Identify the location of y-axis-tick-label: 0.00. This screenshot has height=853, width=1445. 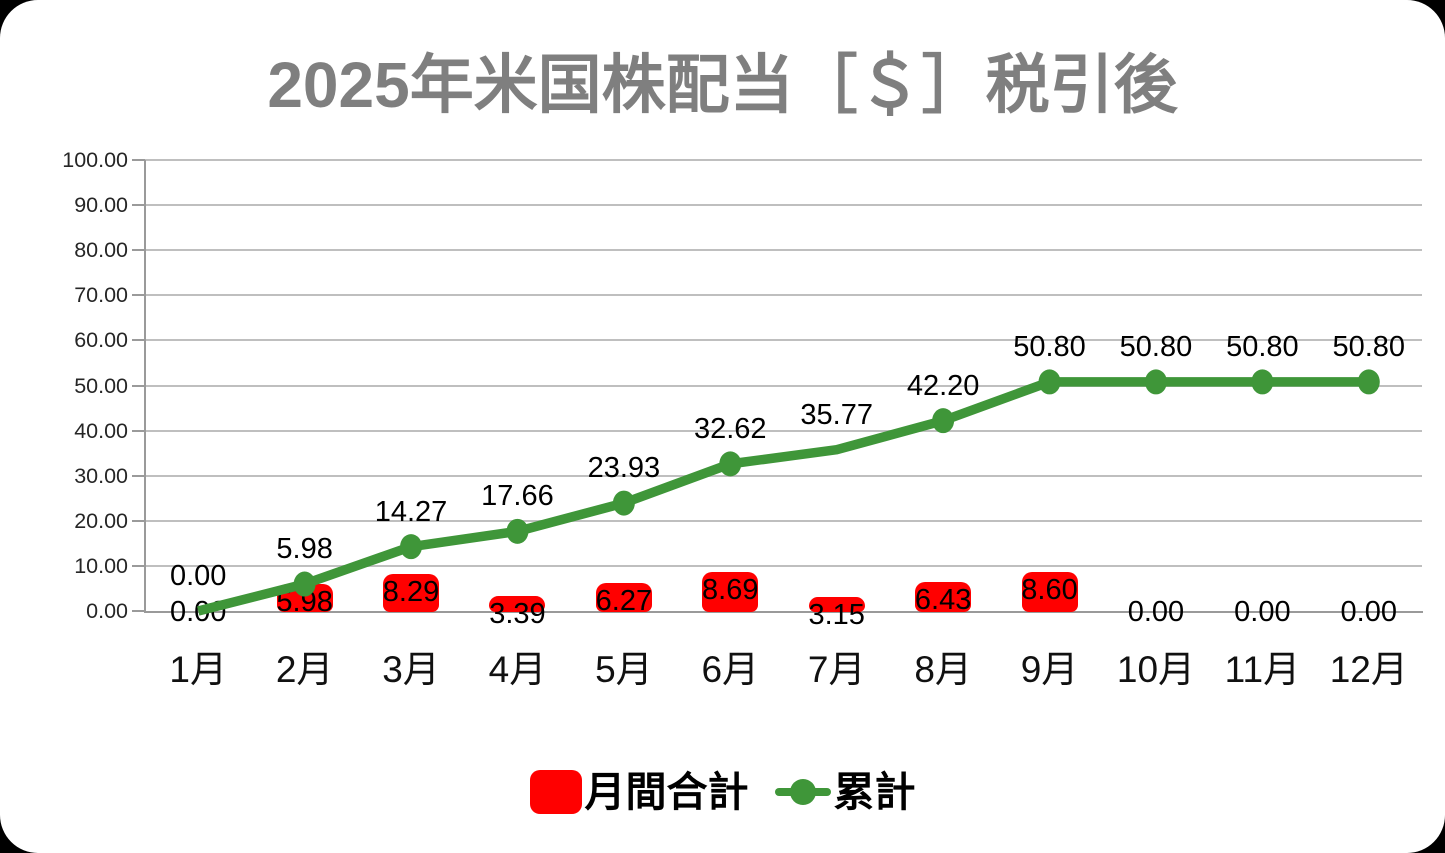
(107, 611).